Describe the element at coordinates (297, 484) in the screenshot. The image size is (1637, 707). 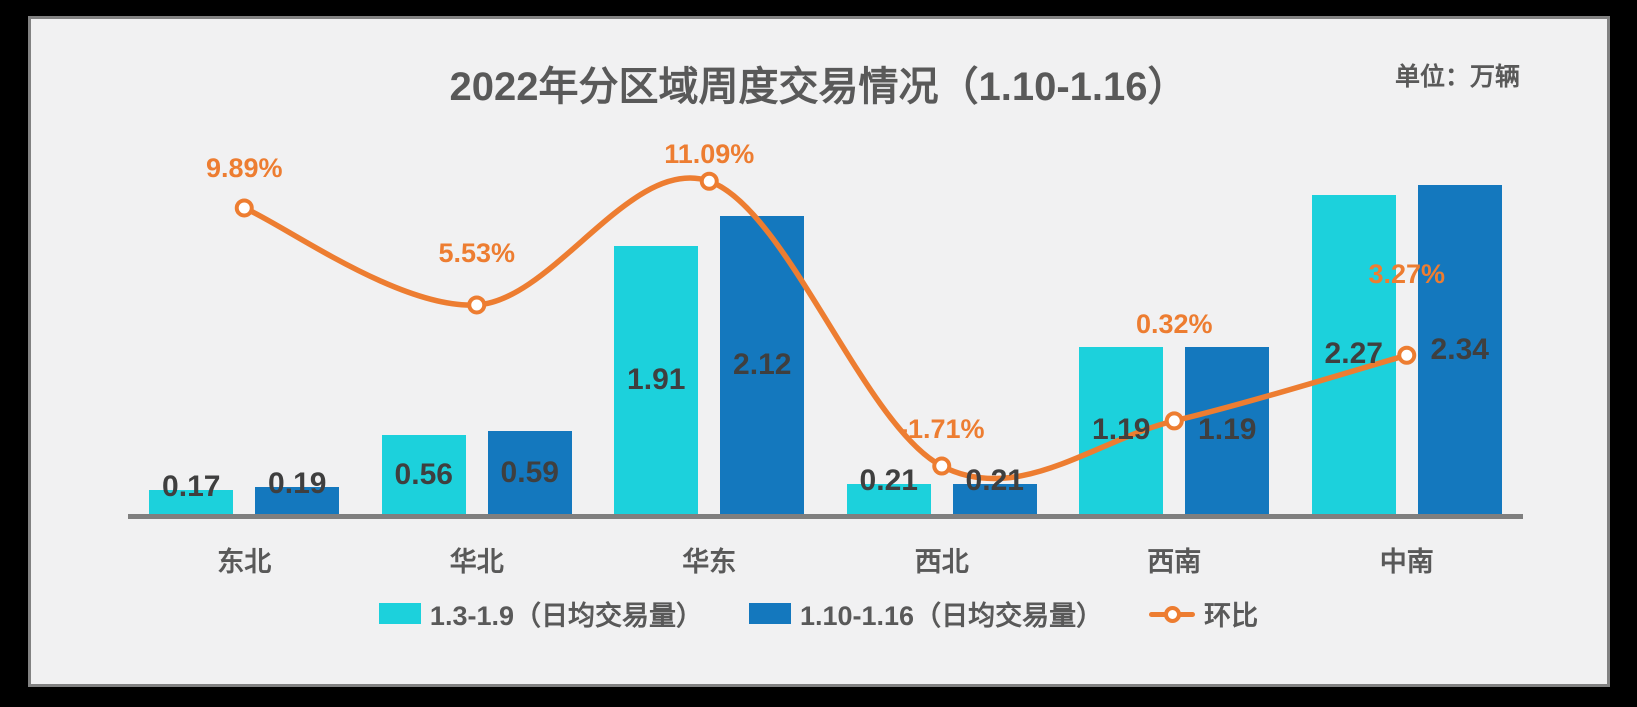
I see `bar-value-label-week2-0: 0.19` at that location.